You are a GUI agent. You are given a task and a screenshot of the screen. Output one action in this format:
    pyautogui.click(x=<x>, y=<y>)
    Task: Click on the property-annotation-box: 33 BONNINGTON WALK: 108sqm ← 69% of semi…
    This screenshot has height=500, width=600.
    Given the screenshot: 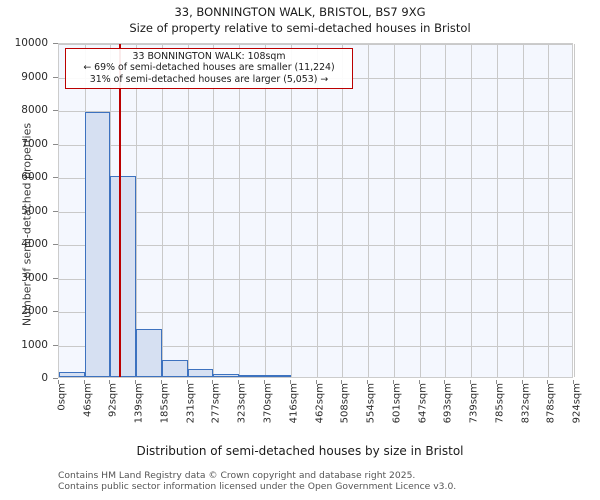 What is the action you would take?
    pyautogui.click(x=209, y=69)
    